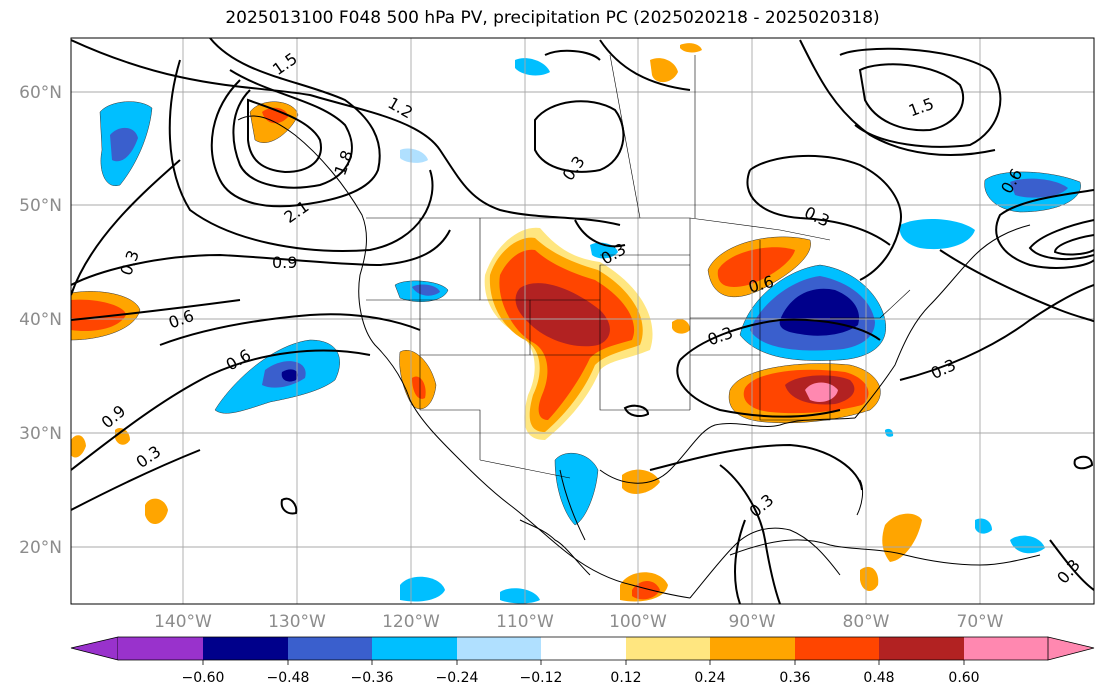 The image size is (1105, 698). What do you see at coordinates (411, 622) in the screenshot?
I see `lon-label-120w: 120°W` at bounding box center [411, 622].